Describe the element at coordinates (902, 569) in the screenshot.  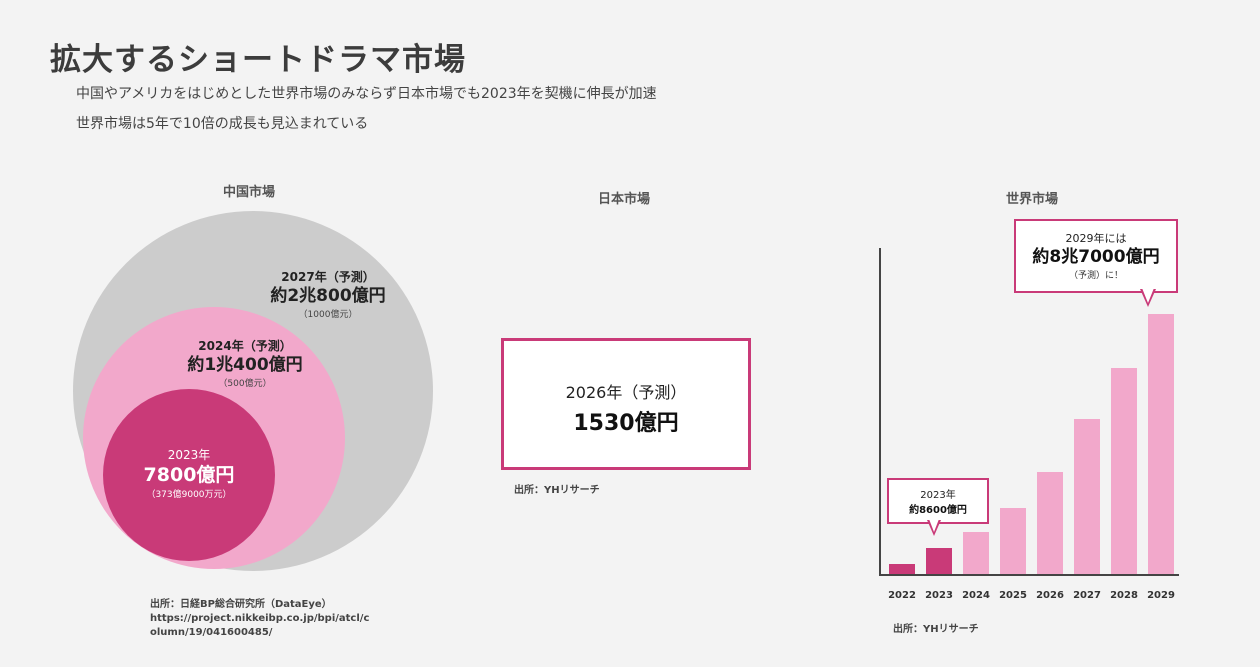
I see `bar-2022` at that location.